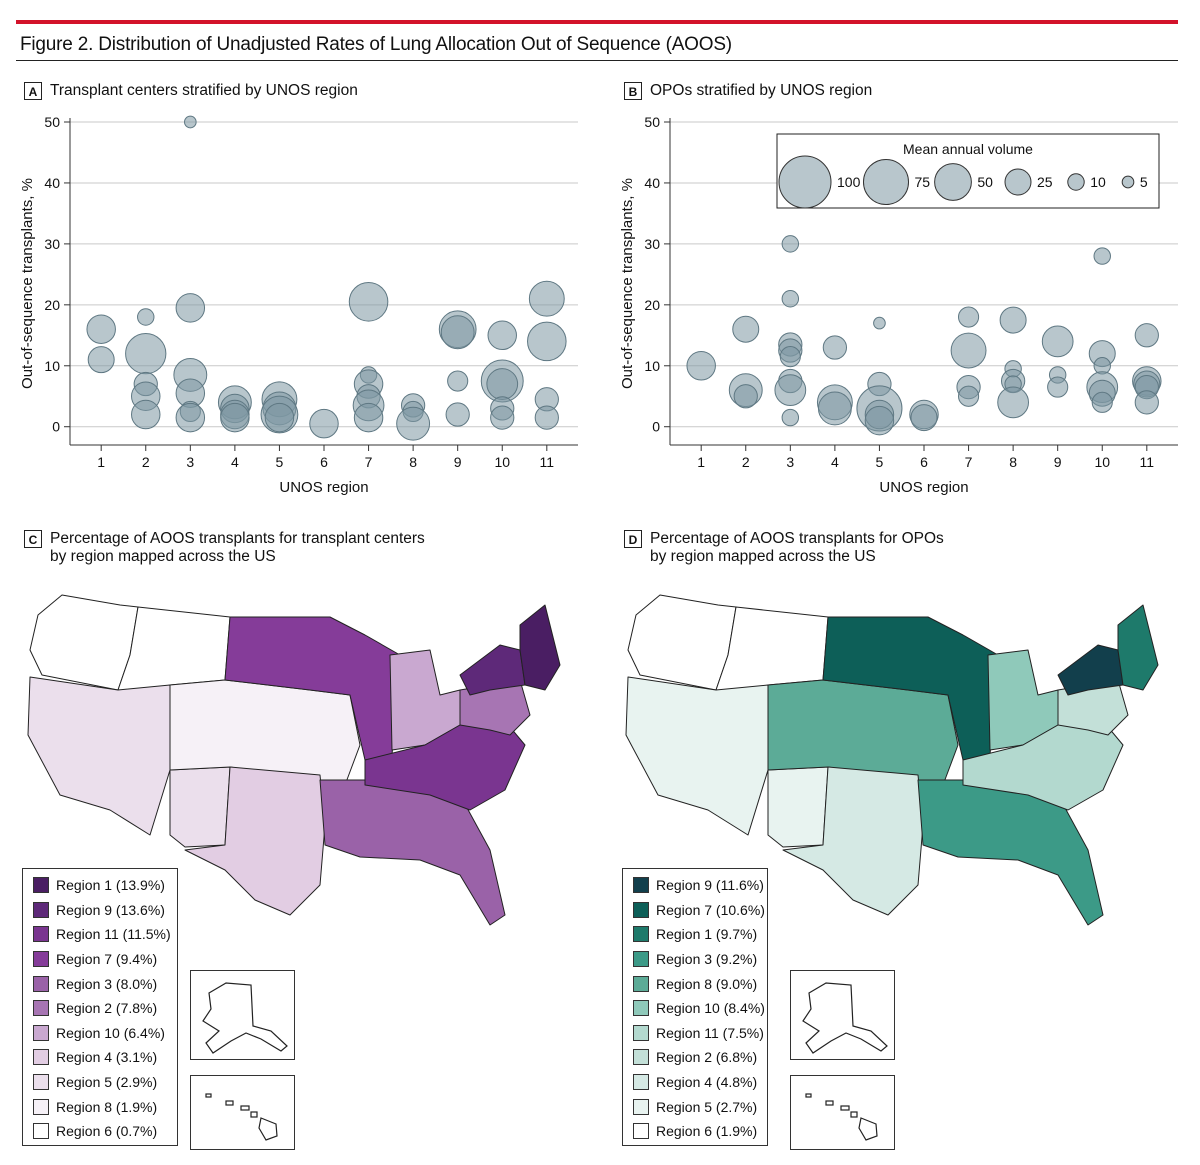  Describe the element at coordinates (707, 1106) in the screenshot. I see `legend-label: Region 5 (2.7%)` at that location.